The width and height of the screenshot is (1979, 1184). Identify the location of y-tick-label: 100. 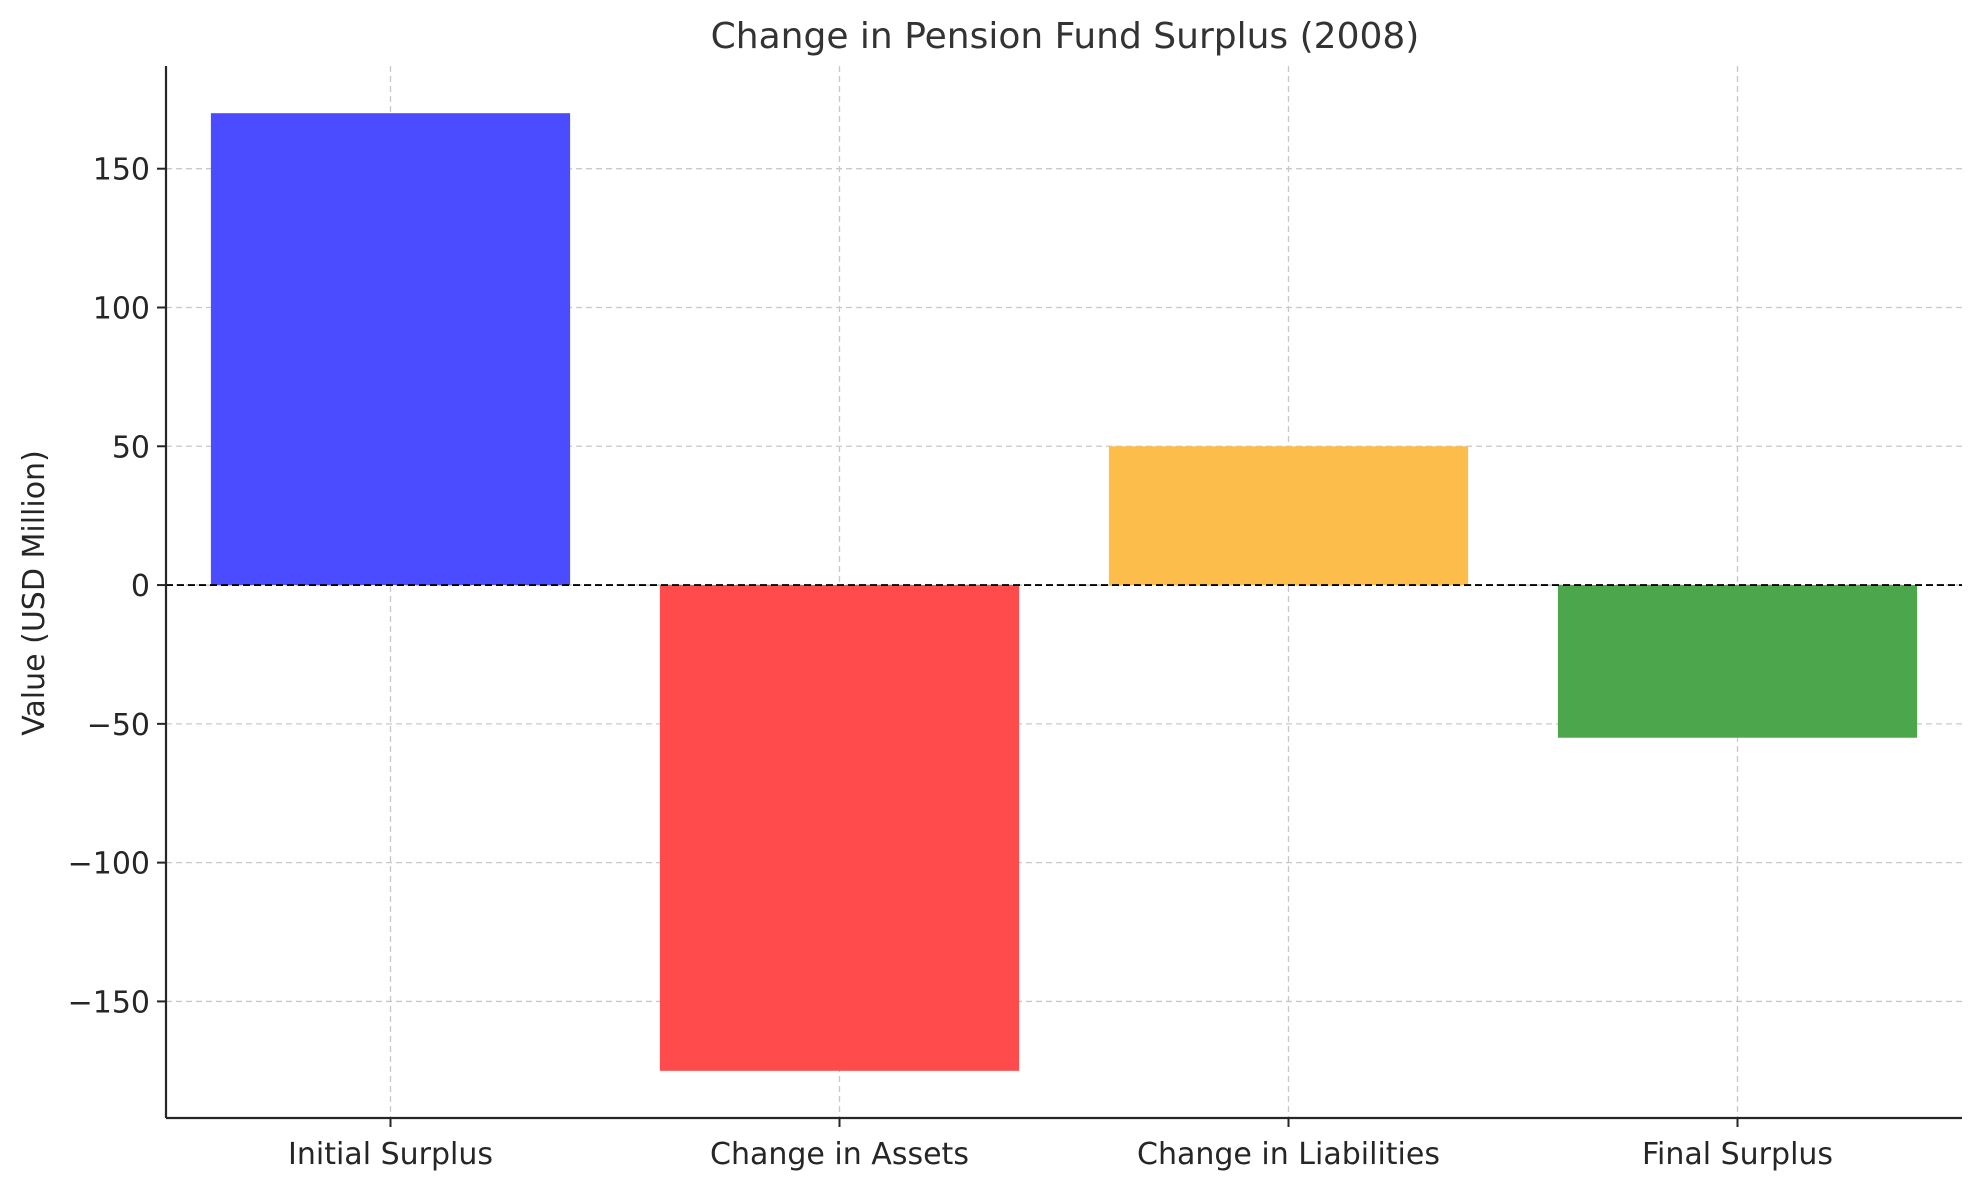
(121, 308).